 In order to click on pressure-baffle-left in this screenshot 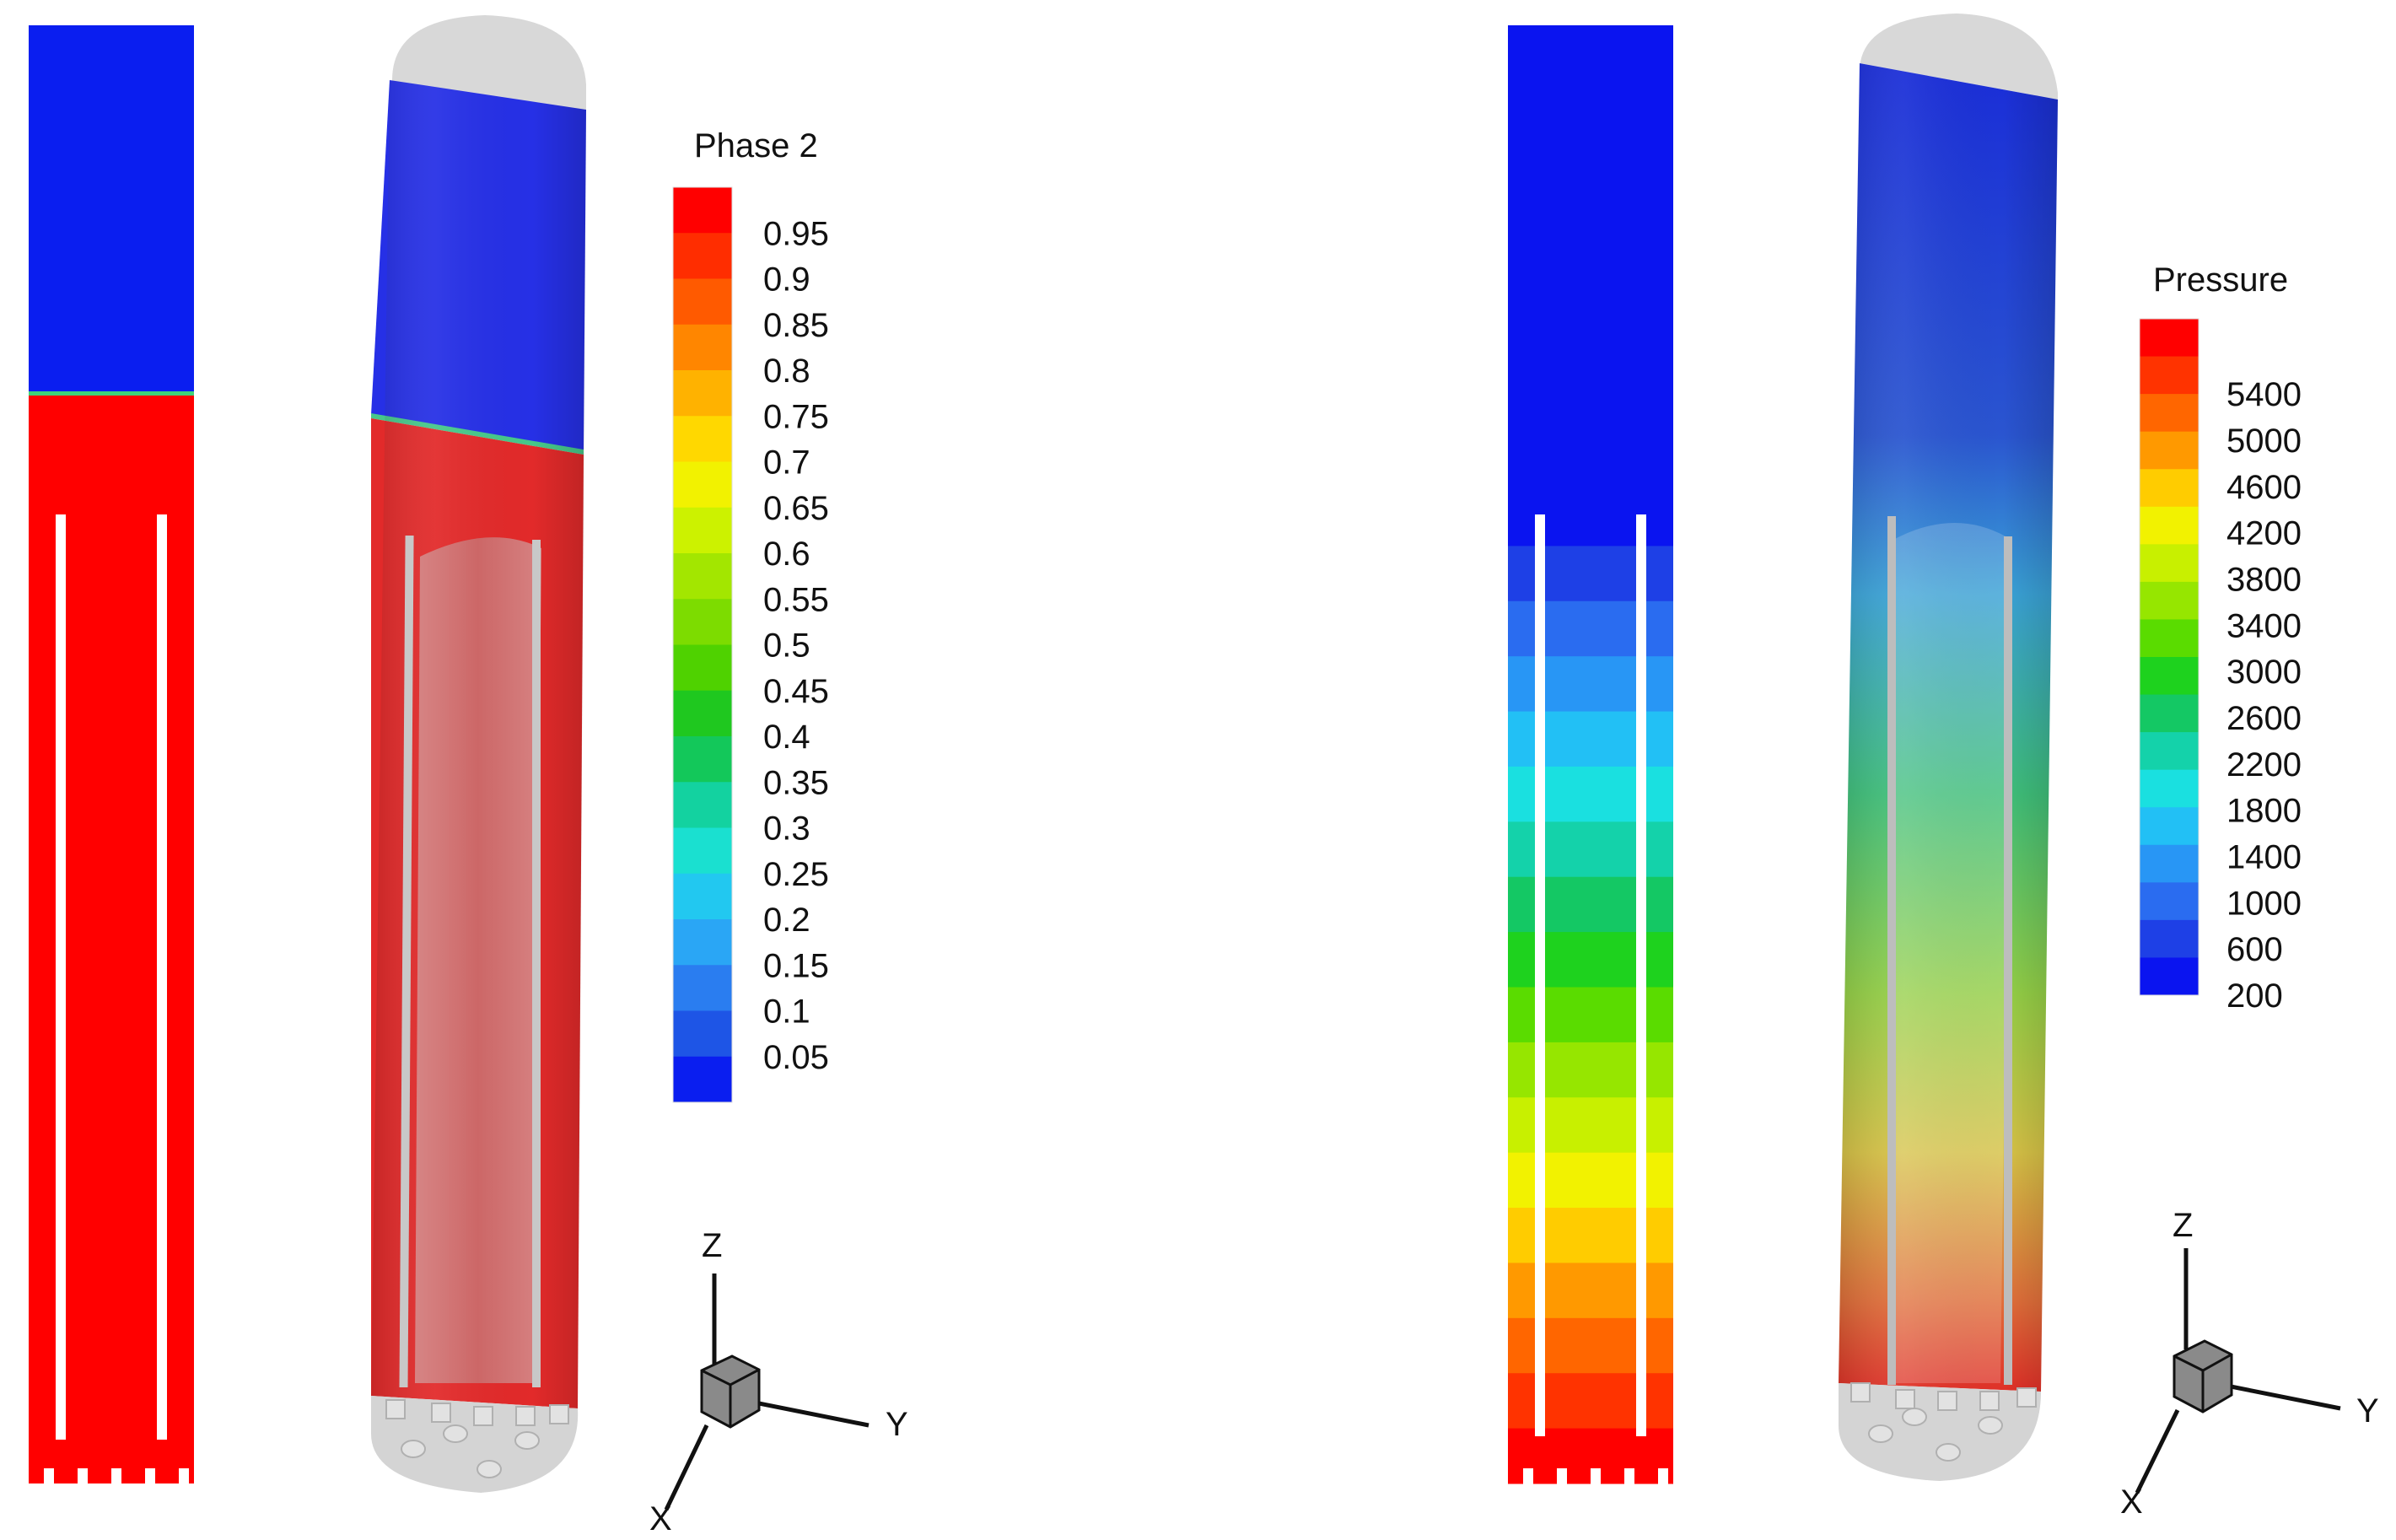, I will do `click(1540, 975)`.